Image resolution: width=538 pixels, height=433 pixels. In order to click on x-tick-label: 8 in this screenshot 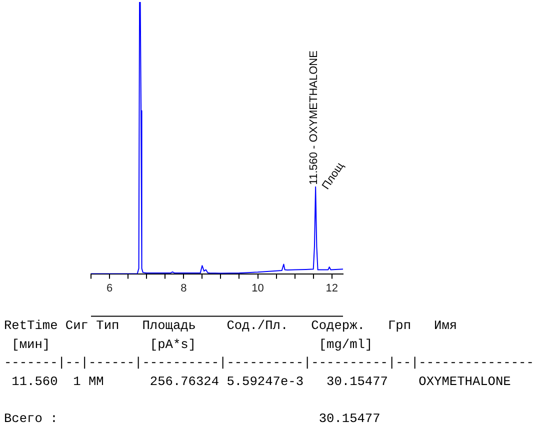, I will do `click(183, 288)`.